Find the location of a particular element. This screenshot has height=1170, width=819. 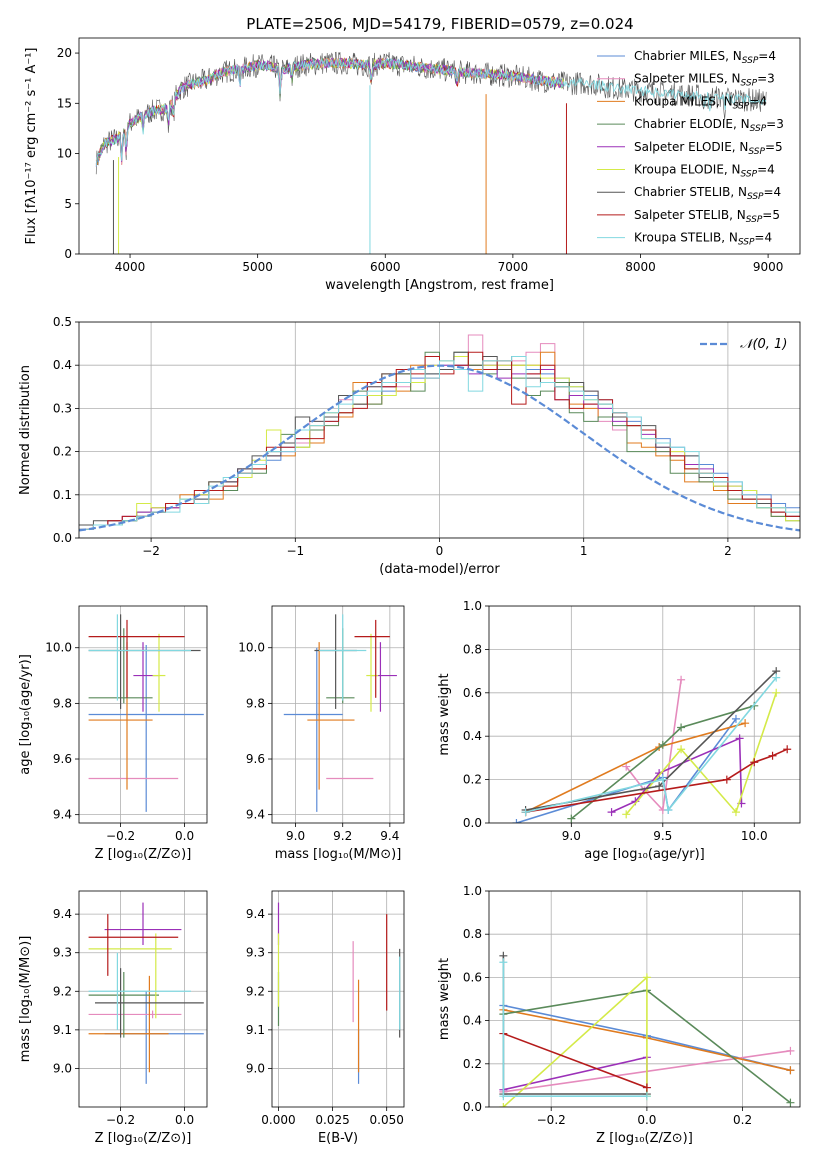

legend-name: Salpeter MILES, N is located at coordinates (687, 79).